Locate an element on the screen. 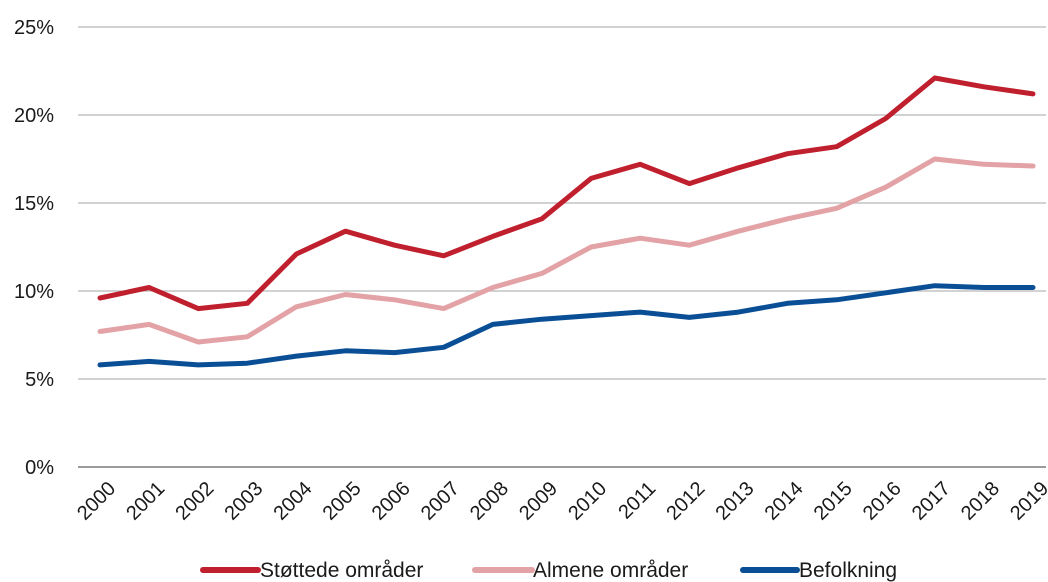 The height and width of the screenshot is (582, 1048). legend: Støttede områder Almene områder Befolkning is located at coordinates (548, 570).